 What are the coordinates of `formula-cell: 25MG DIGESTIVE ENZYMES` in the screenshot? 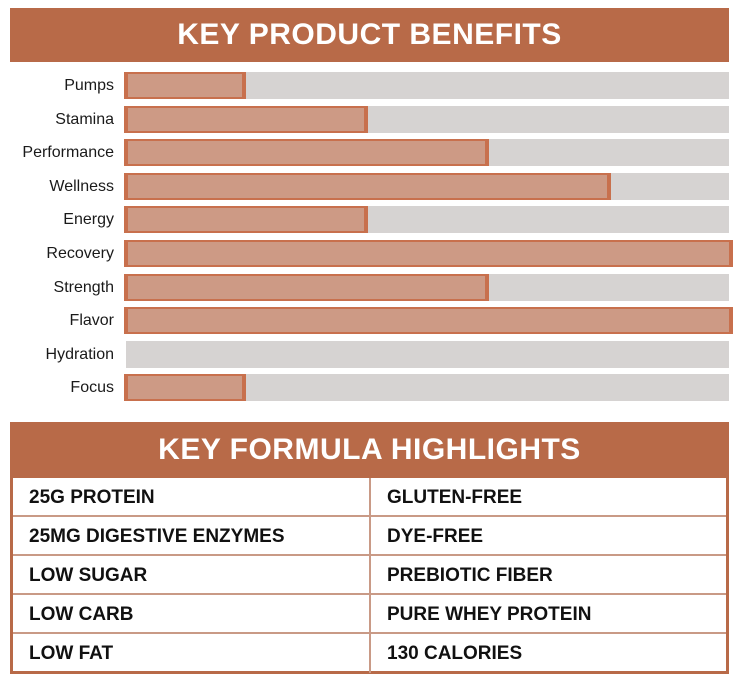 It's located at (192, 536).